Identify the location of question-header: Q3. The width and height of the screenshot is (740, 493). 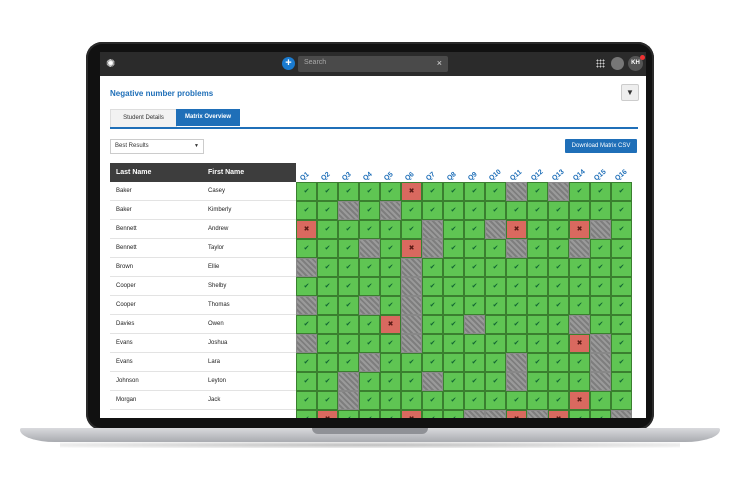
(348, 172).